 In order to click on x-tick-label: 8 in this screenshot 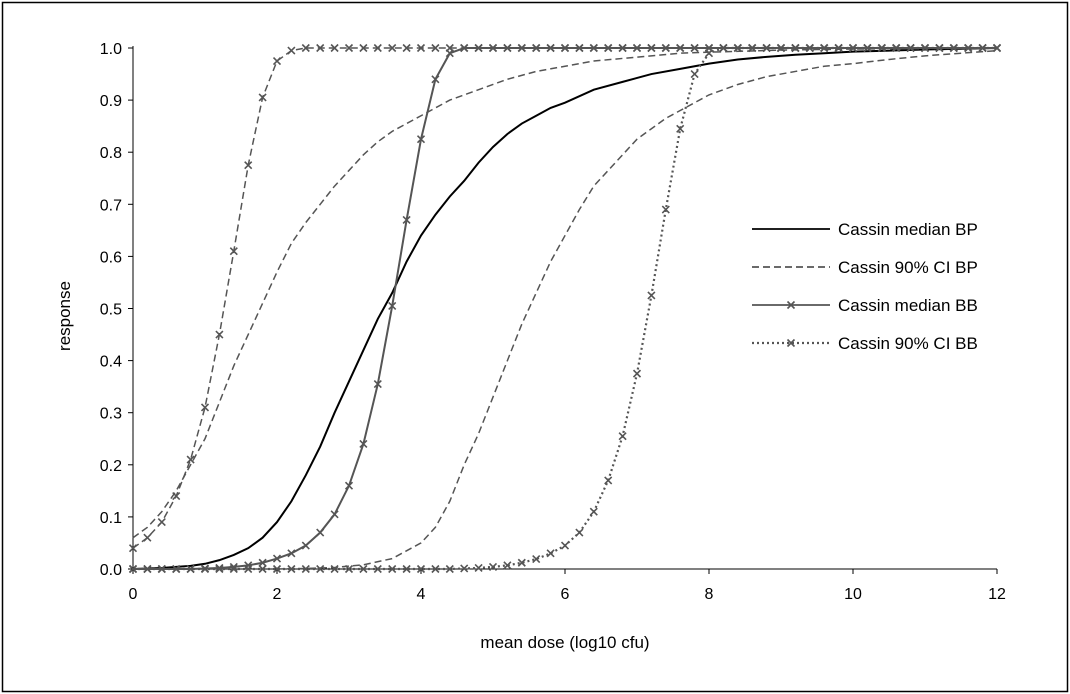, I will do `click(709, 594)`.